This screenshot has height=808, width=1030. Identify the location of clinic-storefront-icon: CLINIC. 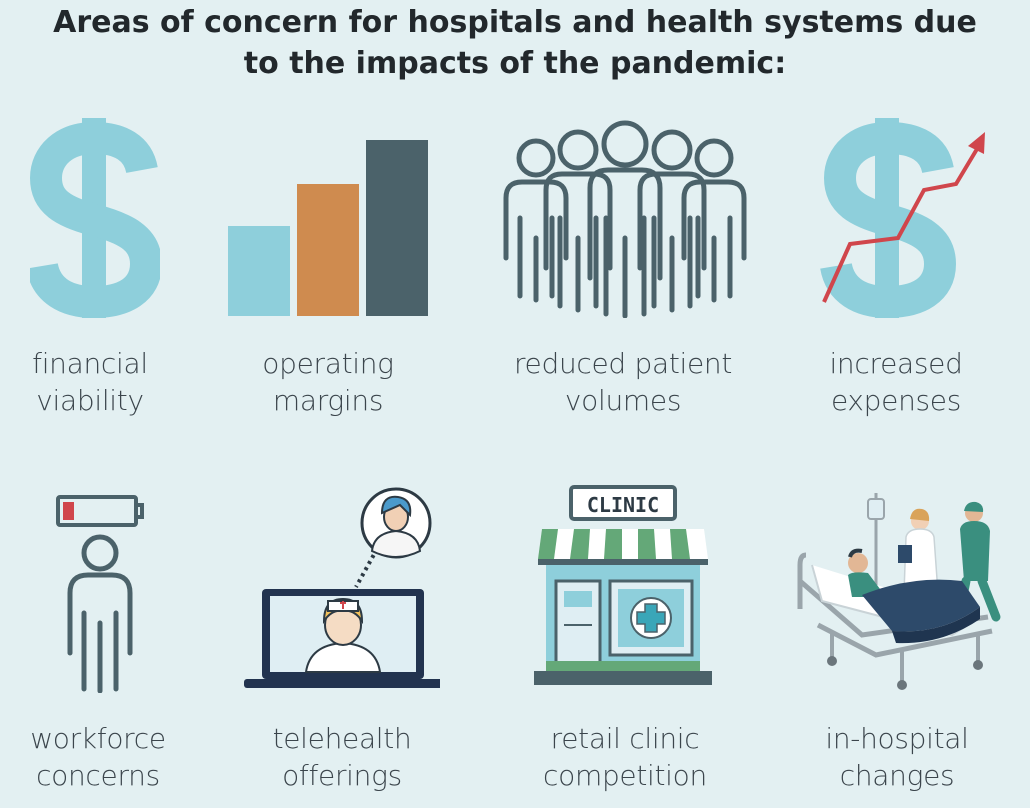
(623, 585).